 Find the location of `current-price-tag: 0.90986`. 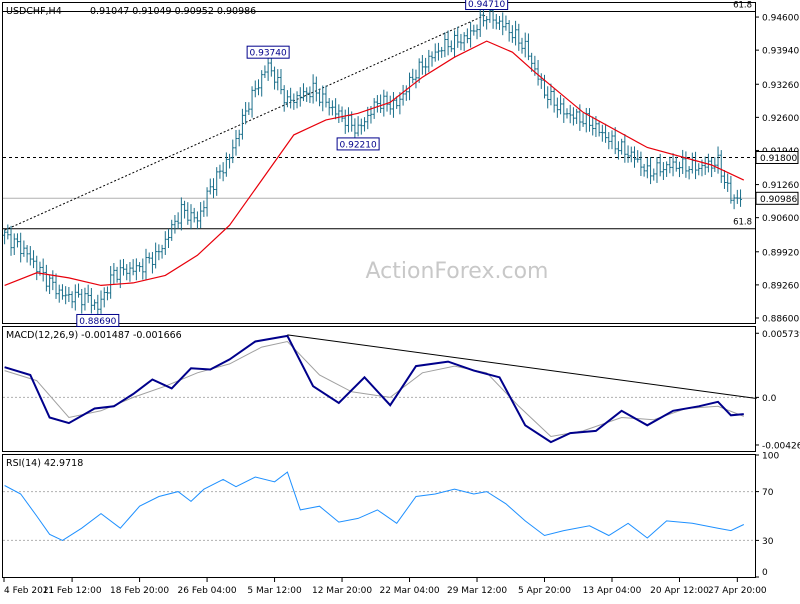

current-price-tag: 0.90986 is located at coordinates (778, 200).